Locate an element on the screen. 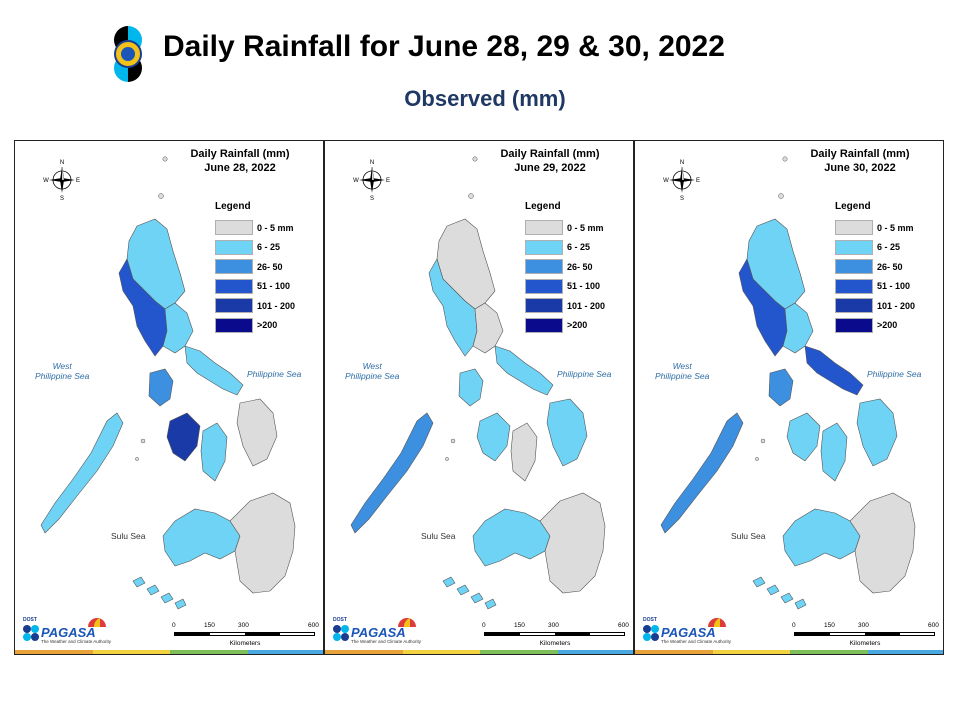  map-title: Daily Rainfall (mm) June 29, 2022 is located at coordinates (550, 161).